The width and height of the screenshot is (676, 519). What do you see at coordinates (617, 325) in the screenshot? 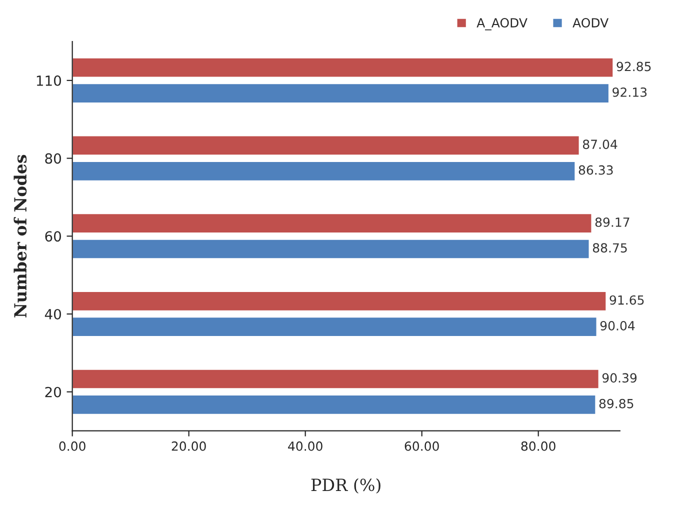
I see `data-label: 90.04` at bounding box center [617, 325].